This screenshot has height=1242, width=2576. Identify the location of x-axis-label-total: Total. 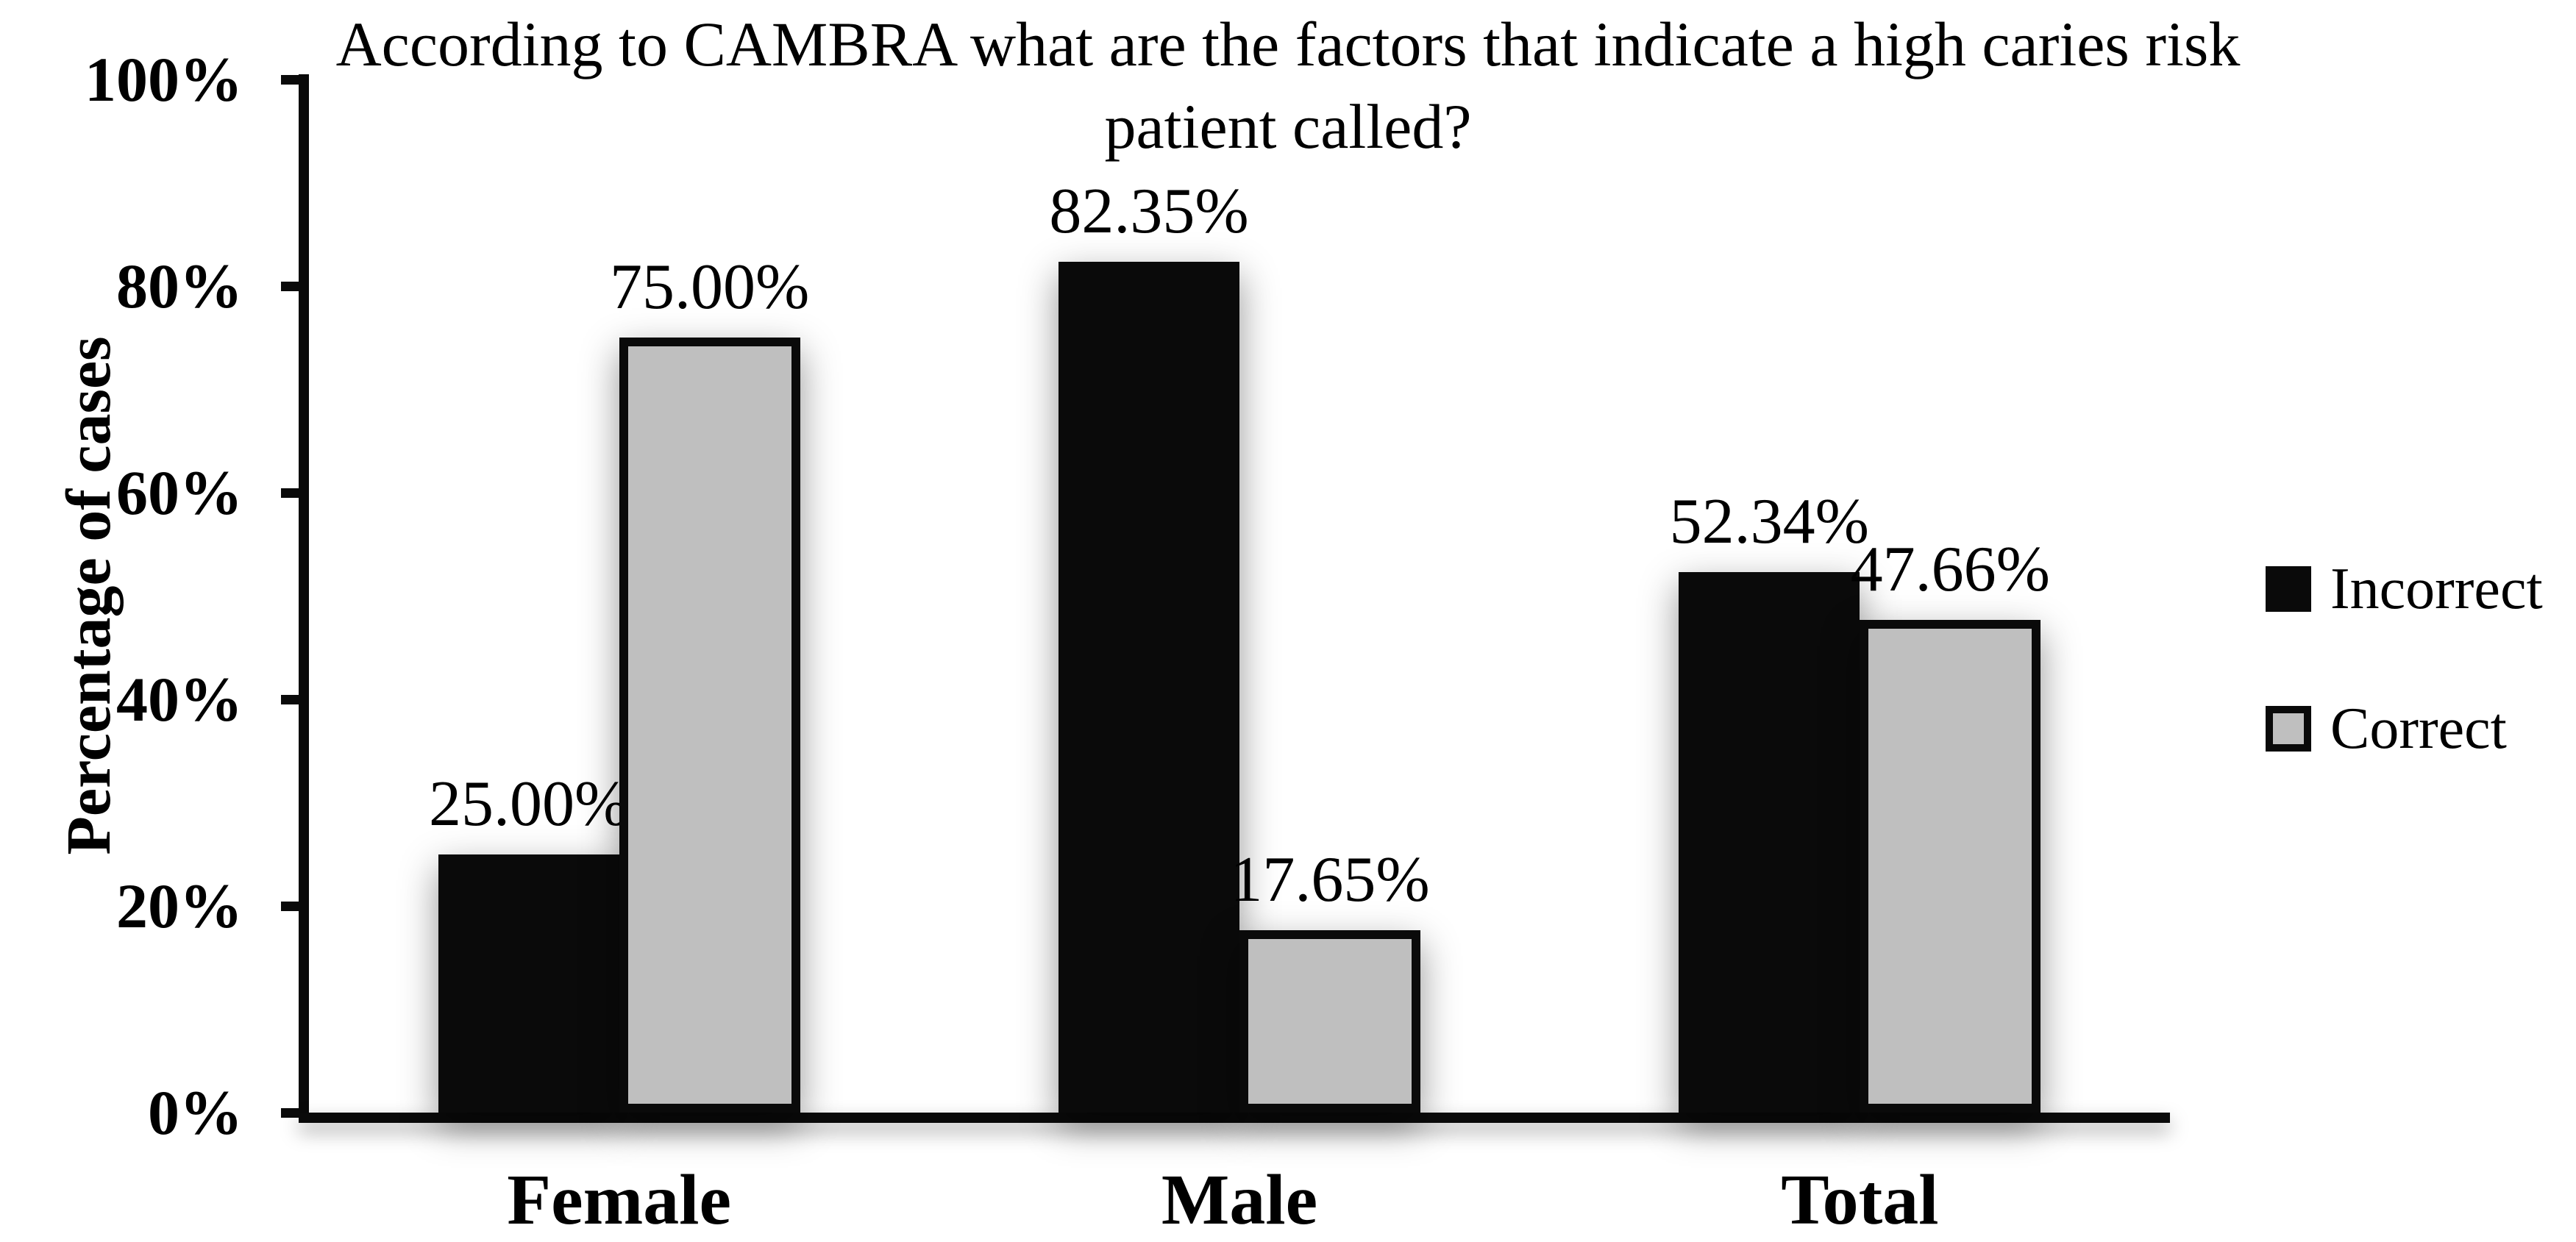
(1860, 1200).